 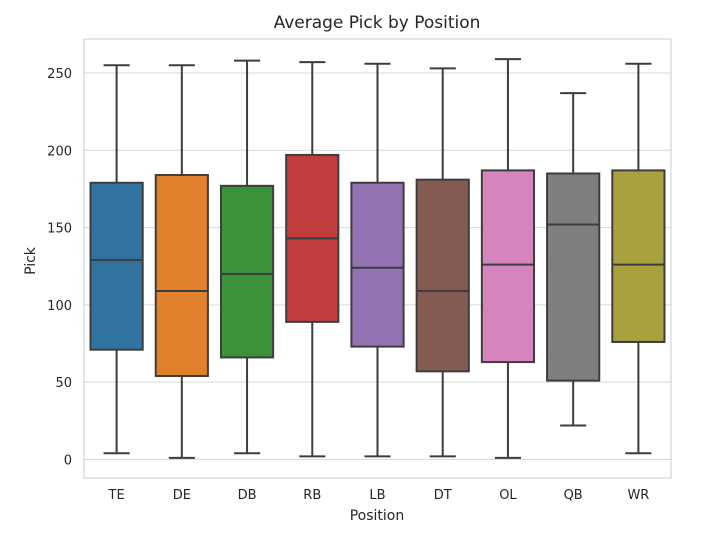 I want to click on x-tick-label: OL, so click(x=508, y=495).